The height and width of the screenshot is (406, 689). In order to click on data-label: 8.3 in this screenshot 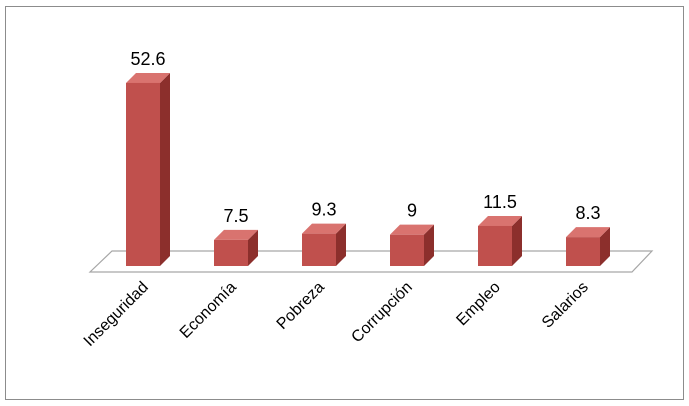, I will do `click(587, 213)`.